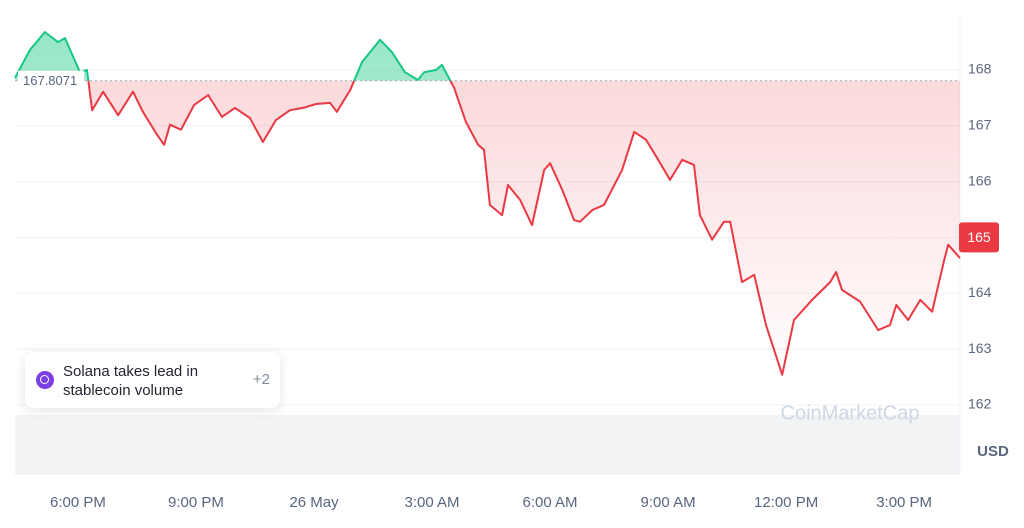  Describe the element at coordinates (904, 502) in the screenshot. I see `x-tick-label: 3:00 PM` at that location.